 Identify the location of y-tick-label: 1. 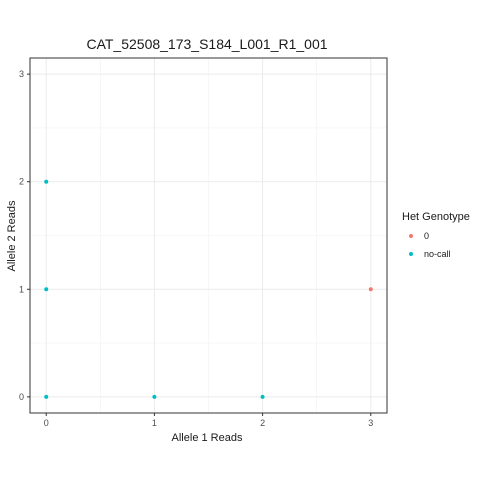
(21, 289).